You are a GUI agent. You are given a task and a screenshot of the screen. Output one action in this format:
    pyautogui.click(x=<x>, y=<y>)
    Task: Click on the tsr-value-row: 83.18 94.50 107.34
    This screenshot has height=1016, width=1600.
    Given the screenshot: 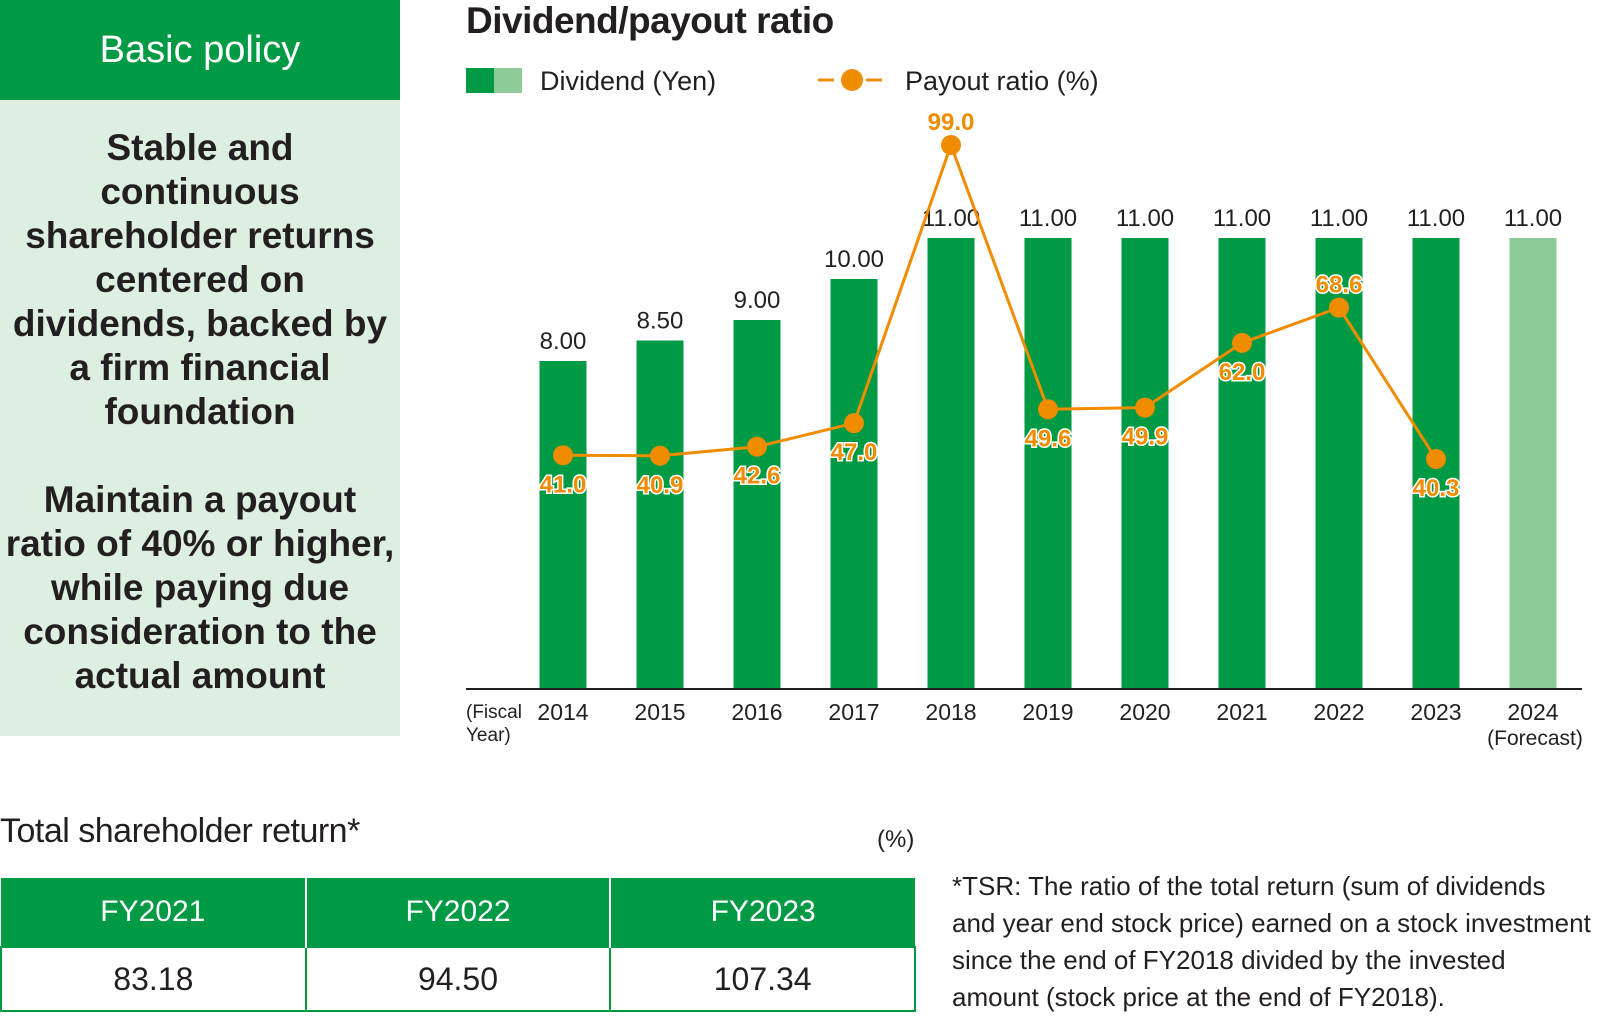 What is the action you would take?
    pyautogui.click(x=458, y=979)
    